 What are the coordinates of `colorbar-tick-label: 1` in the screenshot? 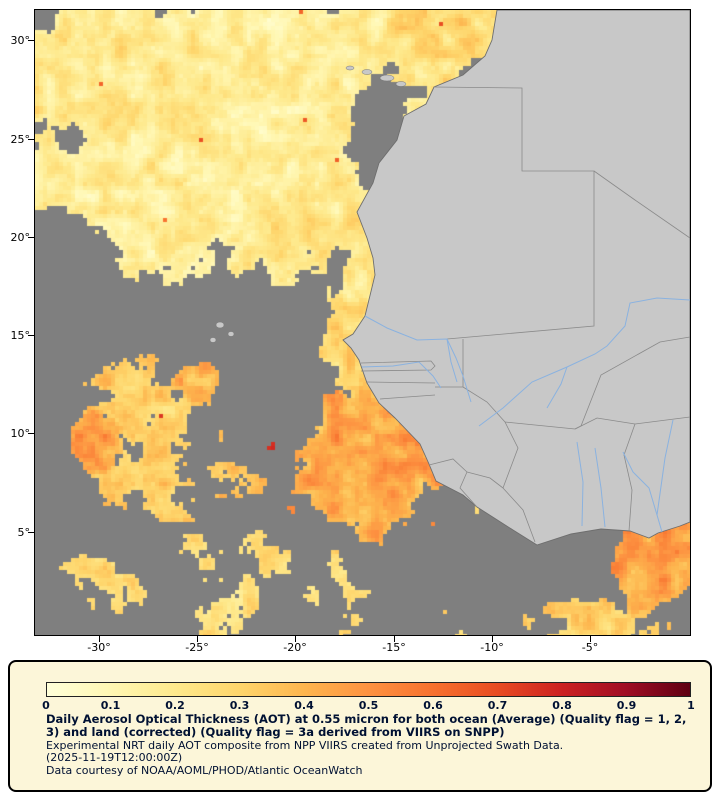 It's located at (691, 705).